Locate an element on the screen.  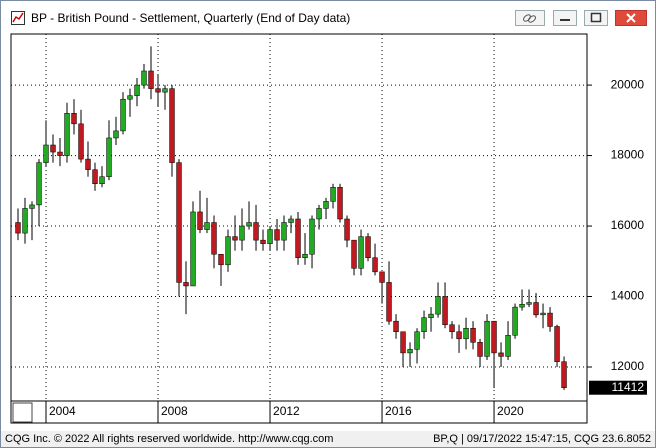
y-tick-label: 12000 is located at coordinates (628, 366).